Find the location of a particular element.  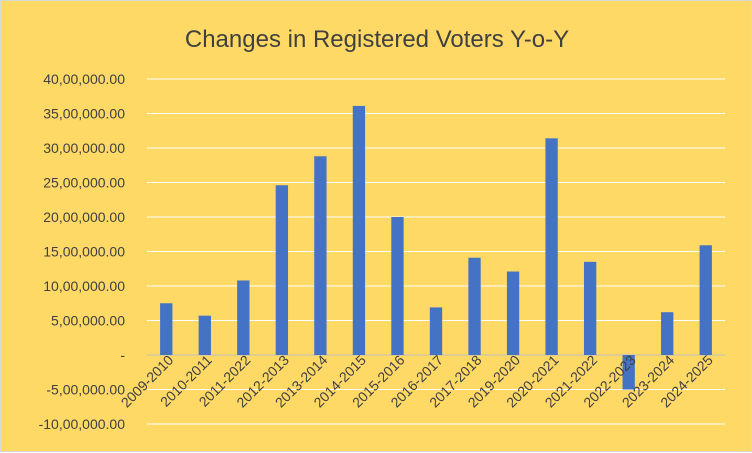

y-tick-label: -10,00,000.00 is located at coordinates (82, 424).